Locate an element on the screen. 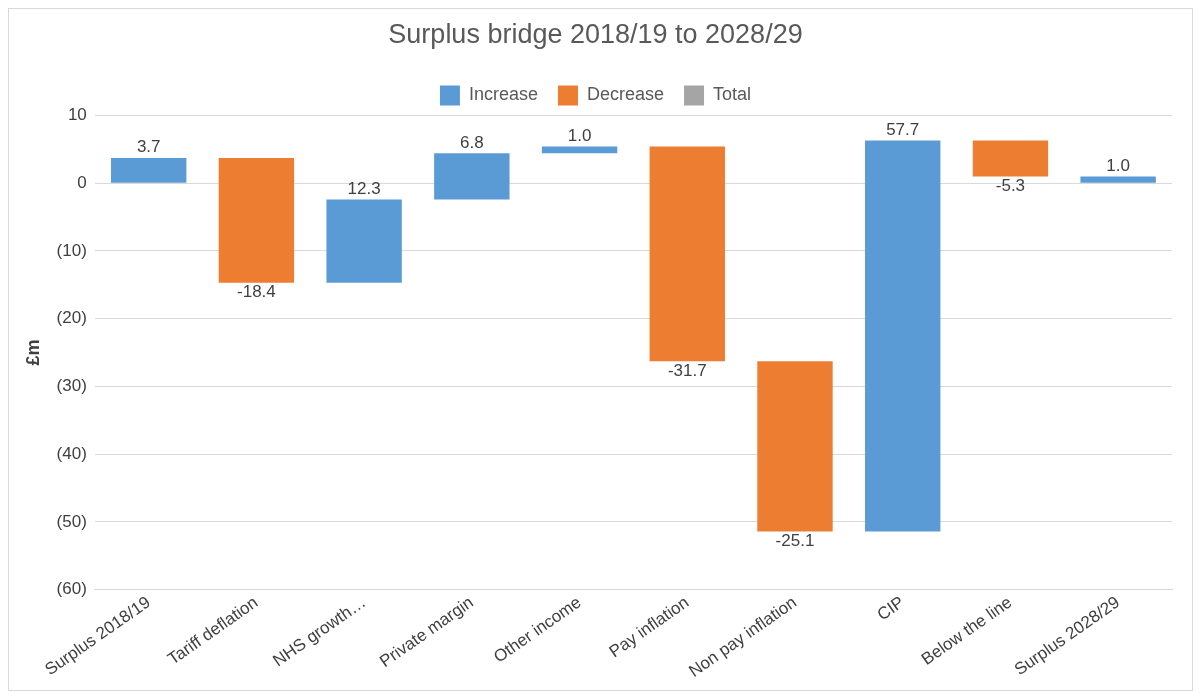  legend-label: Total is located at coordinates (732, 94).